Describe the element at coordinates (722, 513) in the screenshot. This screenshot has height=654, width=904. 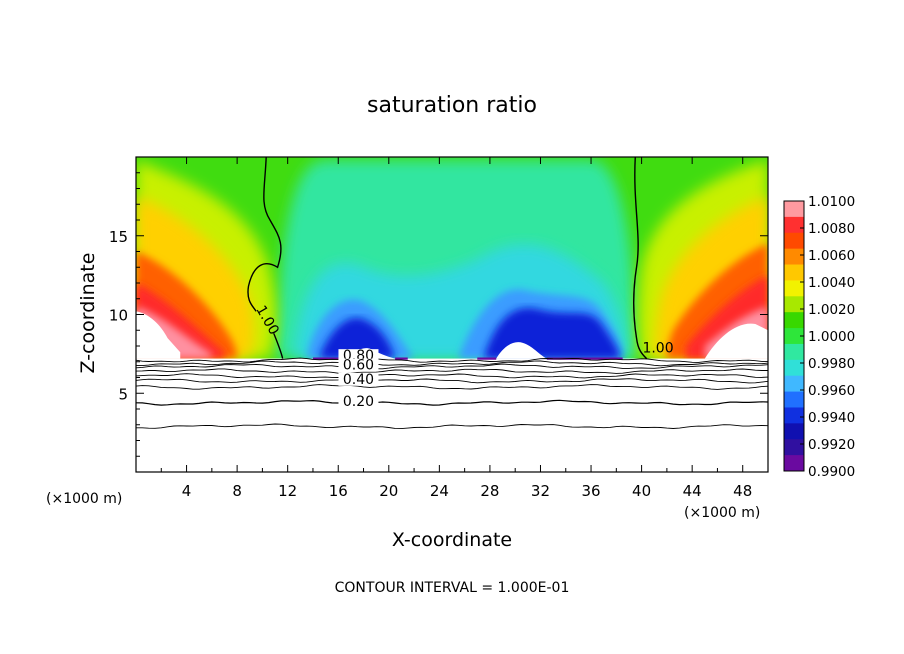
I see `x-unit-label-right: (×1000 m)` at that location.